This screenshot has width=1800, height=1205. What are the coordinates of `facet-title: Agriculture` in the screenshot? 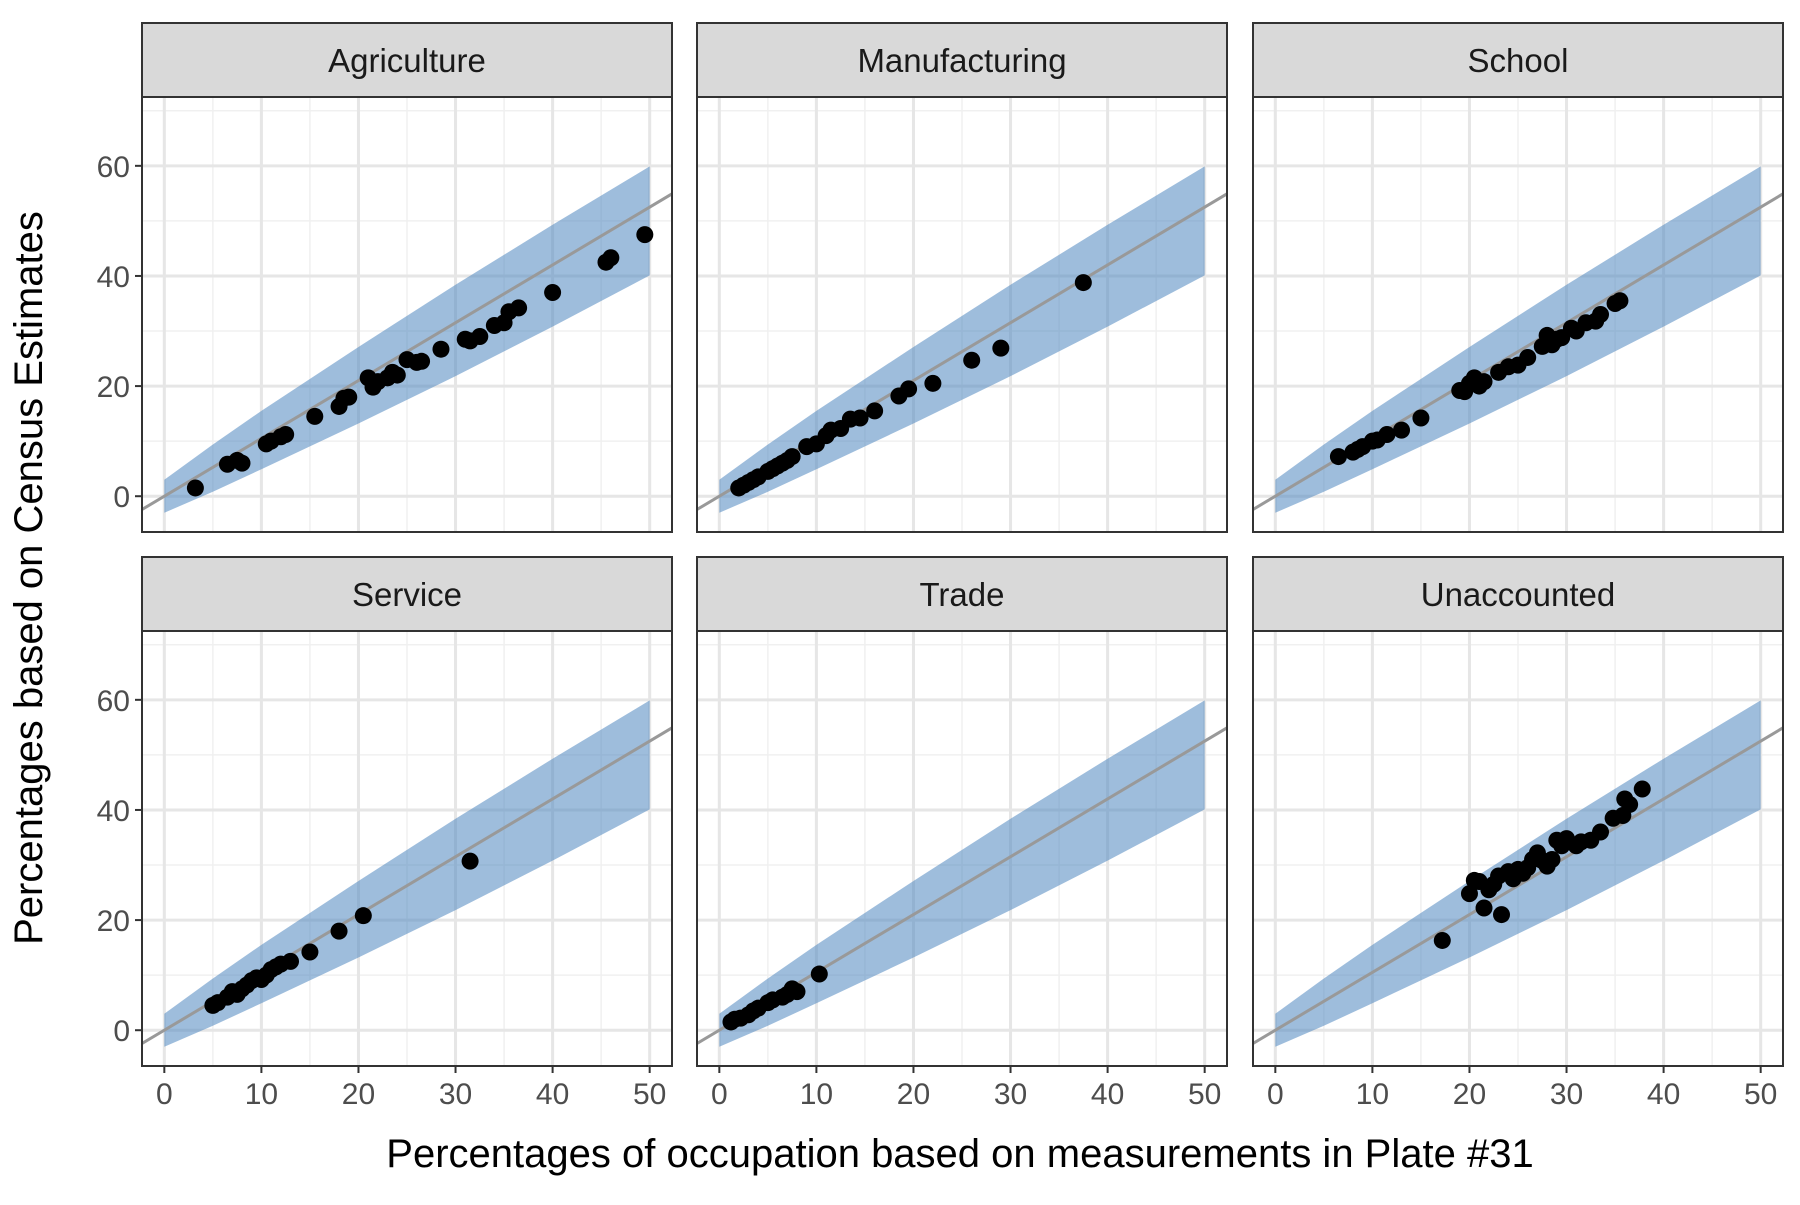 It's located at (407, 60).